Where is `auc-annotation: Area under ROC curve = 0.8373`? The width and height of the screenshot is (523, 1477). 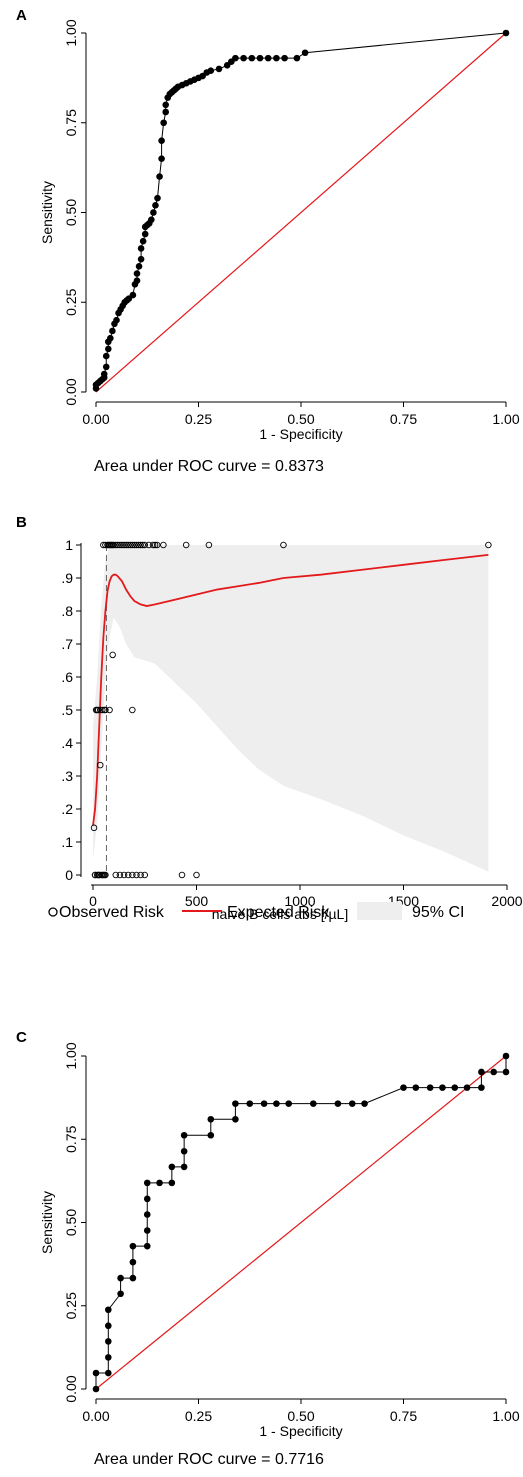
auc-annotation: Area under ROC curve = 0.8373 is located at coordinates (209, 466).